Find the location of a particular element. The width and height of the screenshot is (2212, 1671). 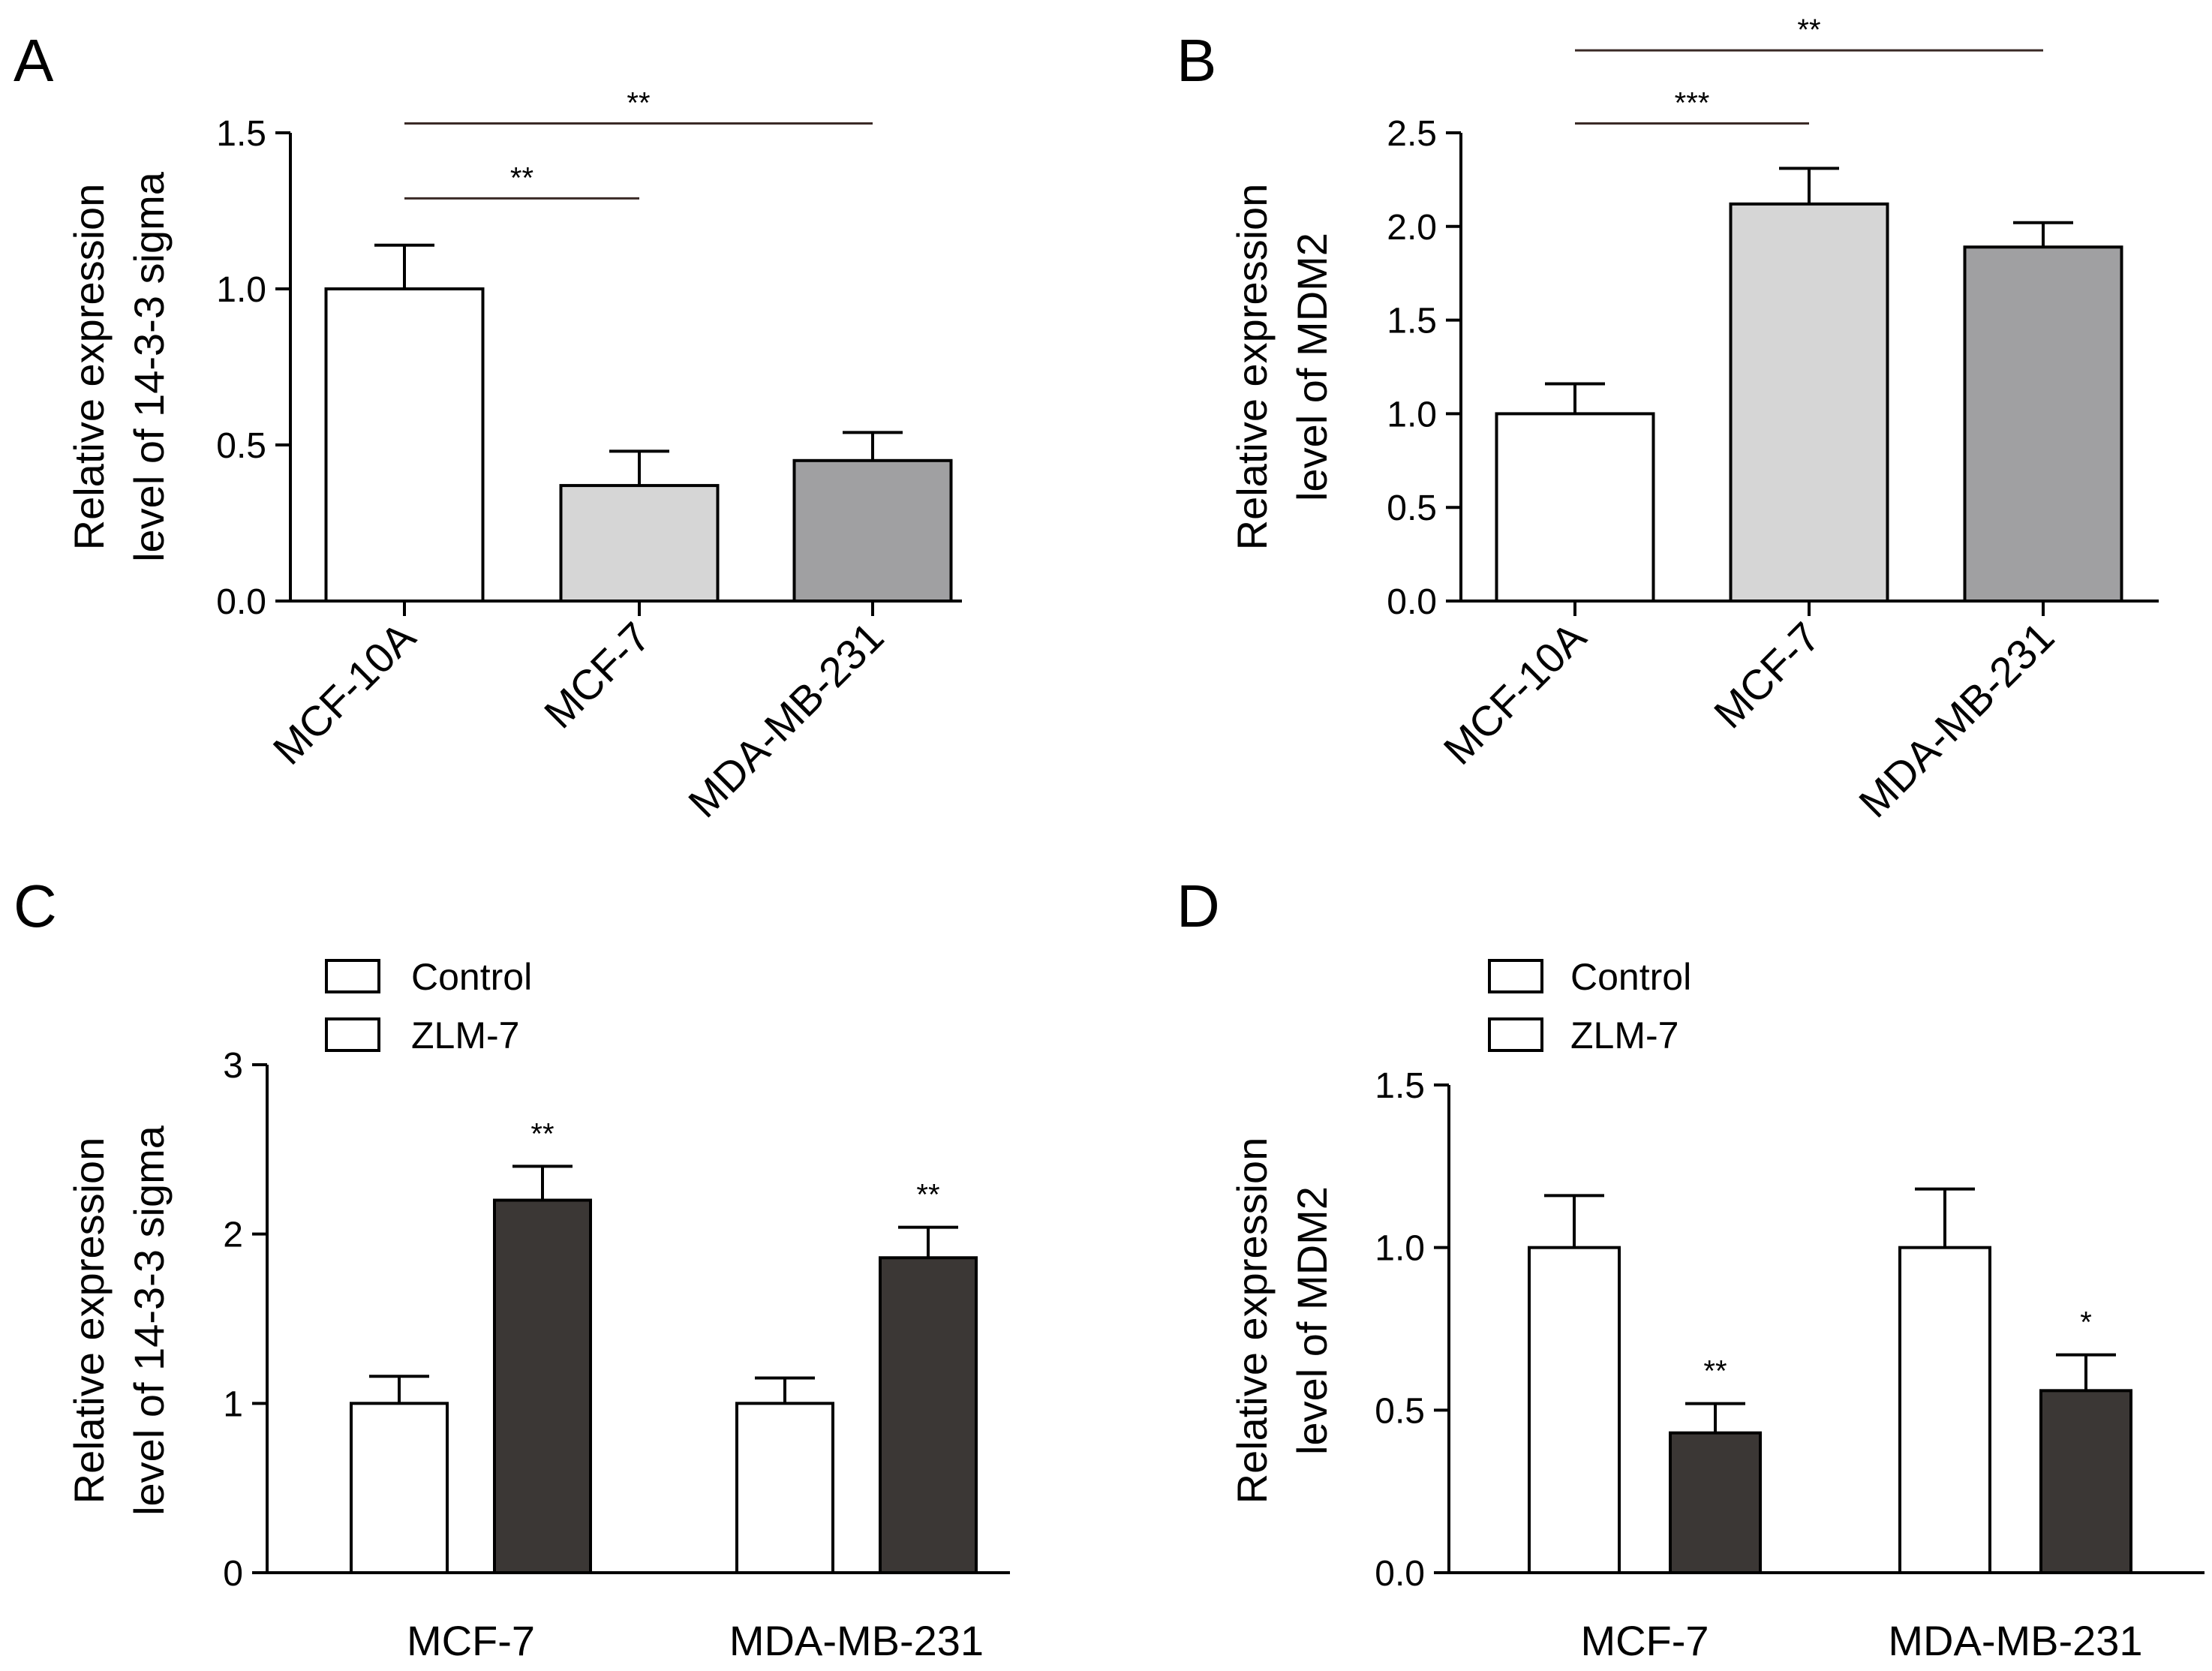

panel-c-ylabel-line-2: level of 14-3-3 sigma is located at coordinates (149, 1320).